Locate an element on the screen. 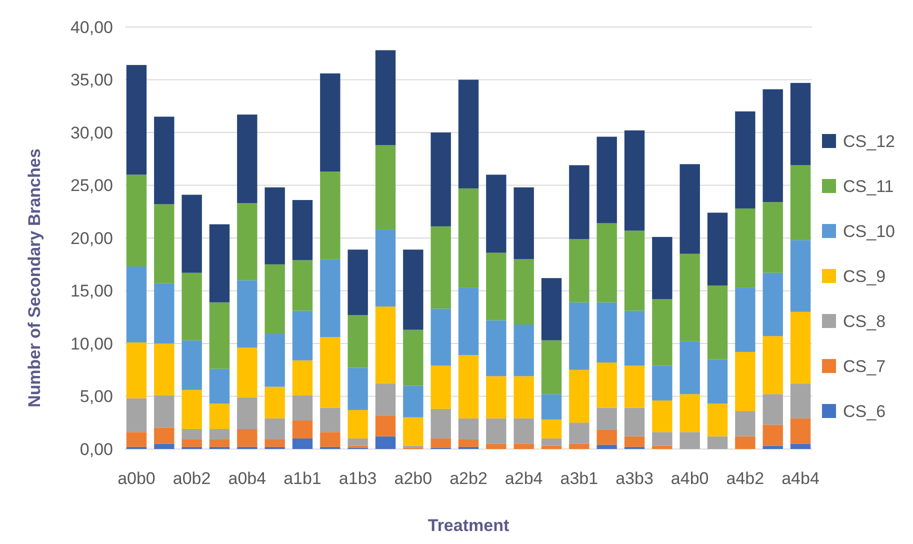  x-tick-label: a0b4 is located at coordinates (247, 478).